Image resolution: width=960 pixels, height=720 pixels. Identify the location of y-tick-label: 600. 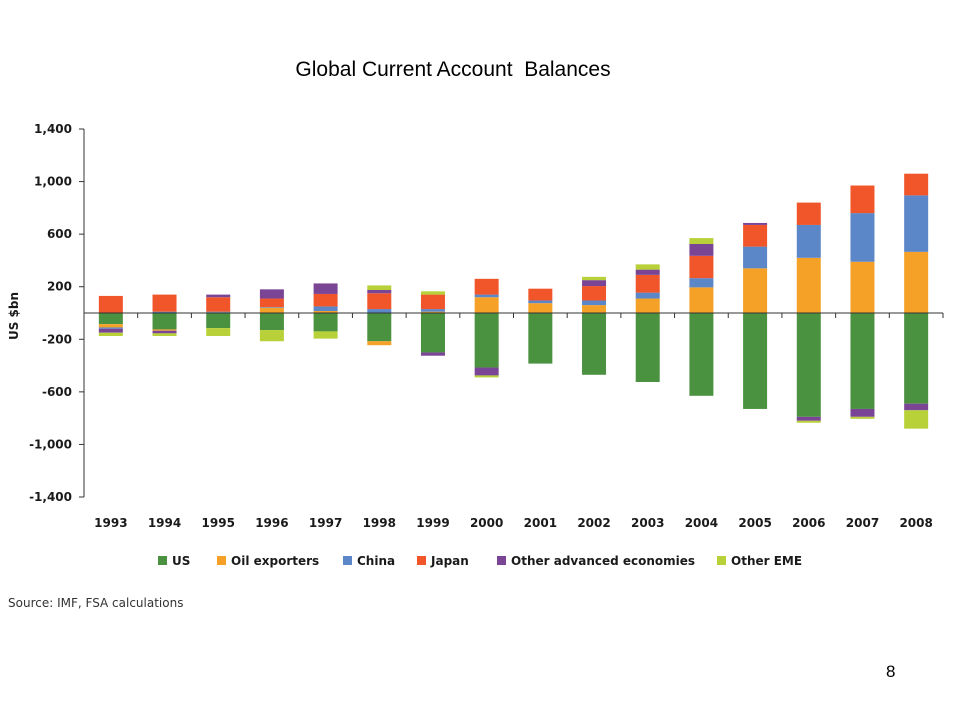
(59, 234).